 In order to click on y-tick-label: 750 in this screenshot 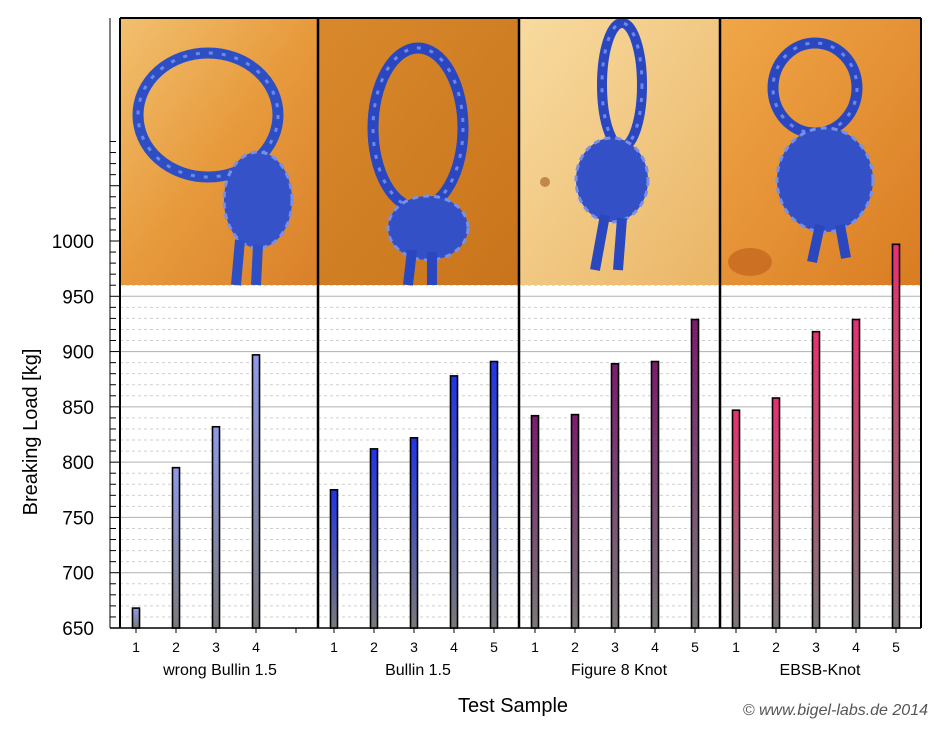, I will do `click(78, 518)`.